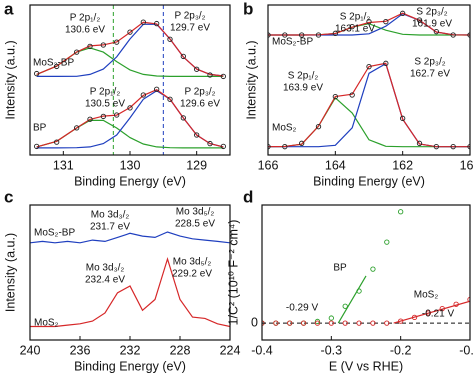  I want to click on annotation: 229.2 eV, so click(192, 274).